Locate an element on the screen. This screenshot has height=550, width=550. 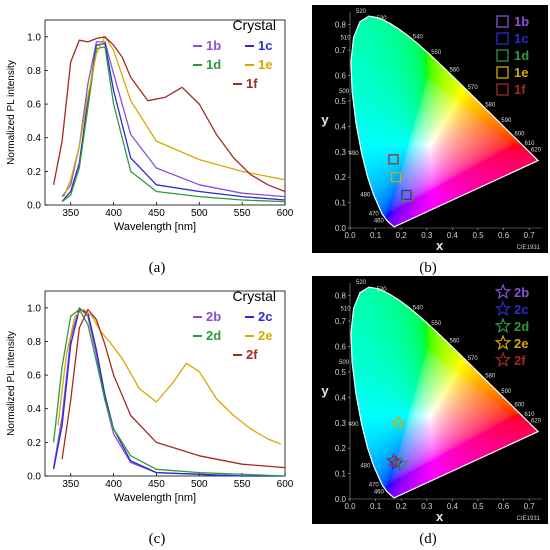
cie-wavelength-label: 550 is located at coordinates (436, 324).